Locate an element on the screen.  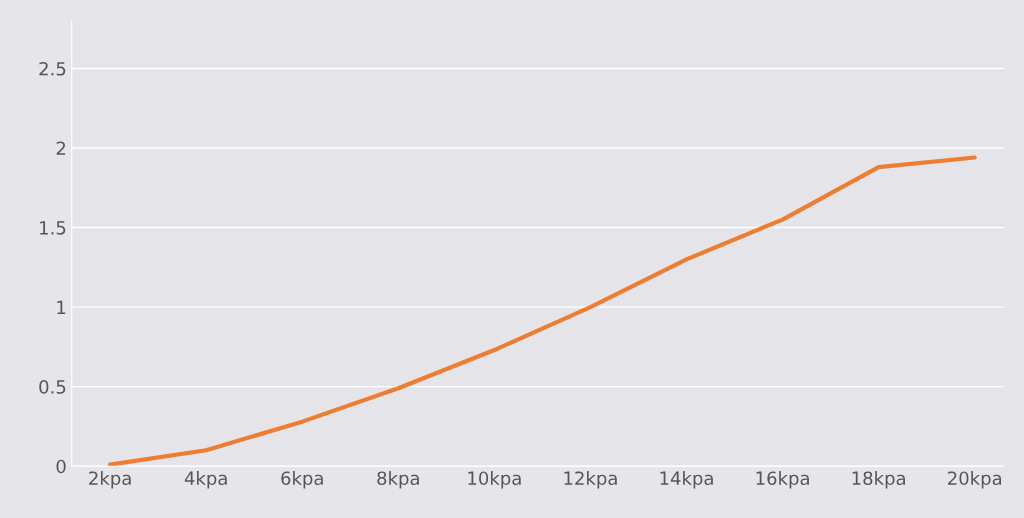
y-tick-label: 0 is located at coordinates (61, 466).